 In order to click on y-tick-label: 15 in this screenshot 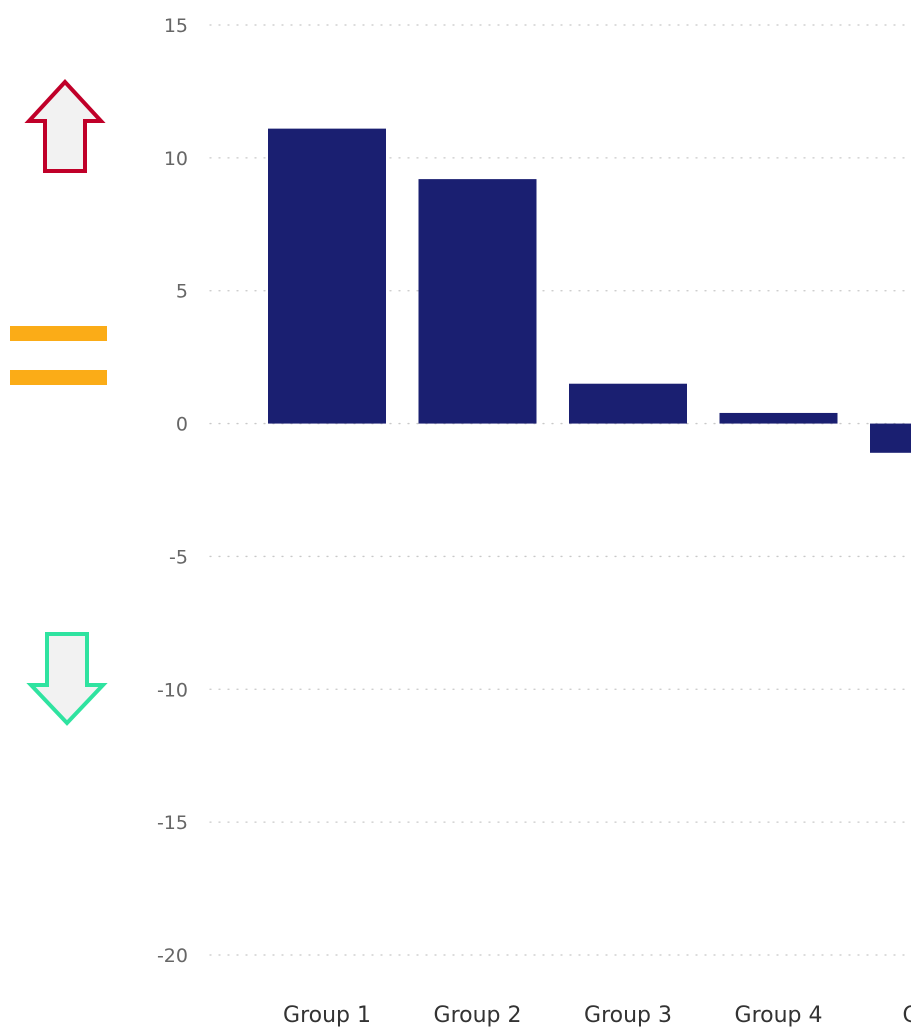, I will do `click(176, 26)`.